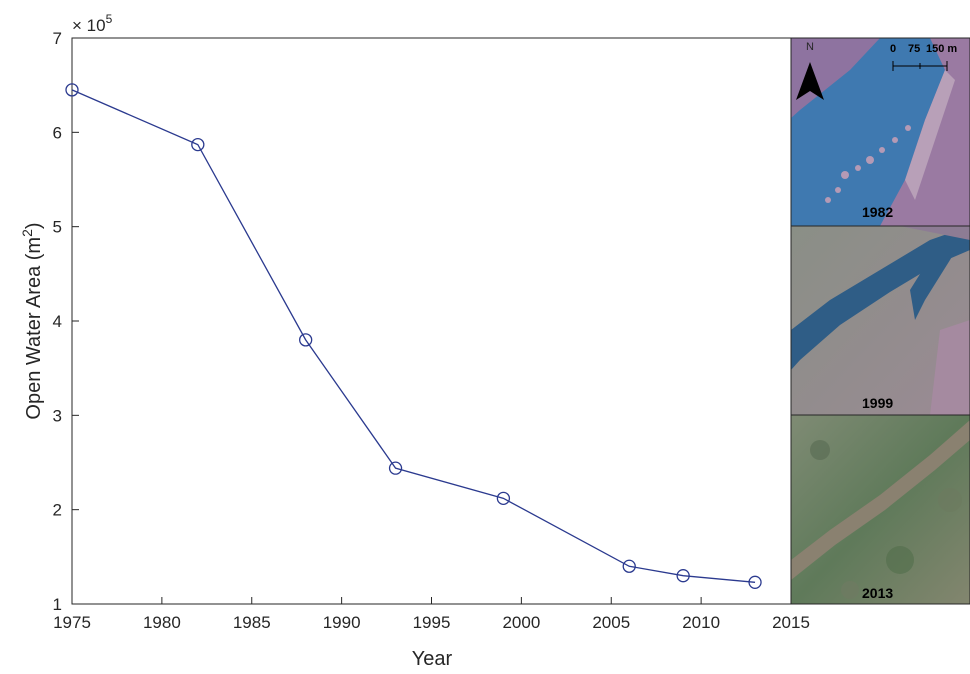 This screenshot has width=970, height=674. I want to click on x-tick-label: 1990, so click(342, 622).